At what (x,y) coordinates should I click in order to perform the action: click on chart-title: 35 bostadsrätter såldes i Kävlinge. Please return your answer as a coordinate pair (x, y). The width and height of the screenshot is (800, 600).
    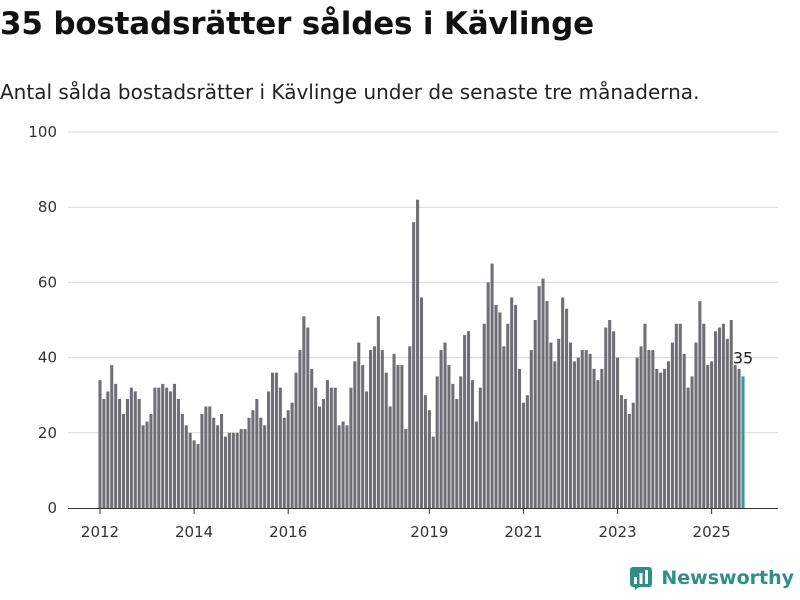
    Looking at the image, I should click on (297, 24).